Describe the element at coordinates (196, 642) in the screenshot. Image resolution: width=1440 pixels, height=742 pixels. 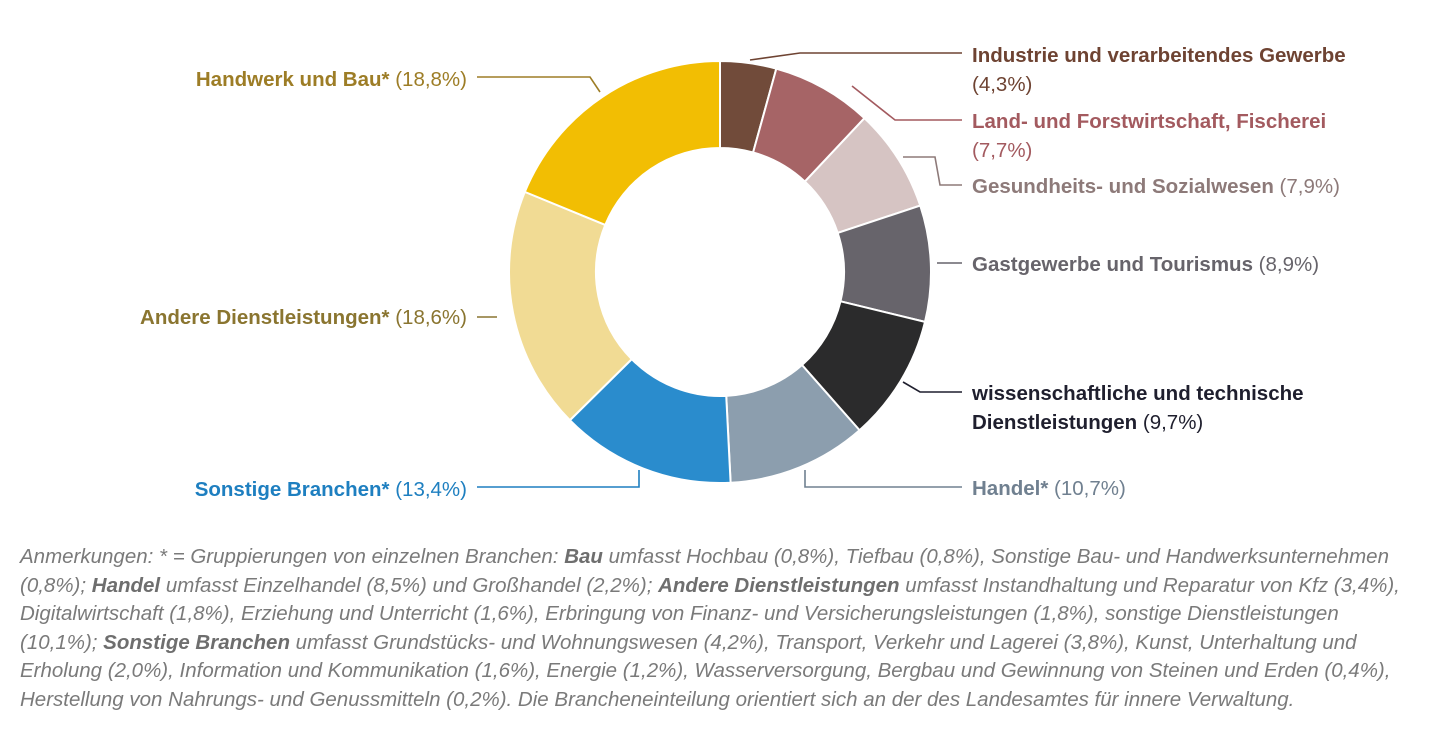
I see `notes-bold-sonstige-branchen: Sonstige Branchen` at that location.